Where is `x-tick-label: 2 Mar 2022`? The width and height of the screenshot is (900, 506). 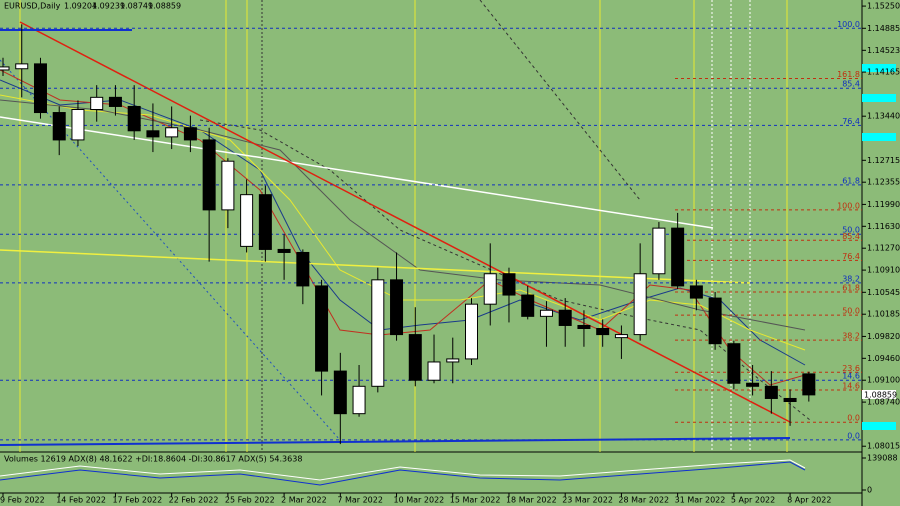 x-tick-label: 2 Mar 2022 is located at coordinates (304, 500).